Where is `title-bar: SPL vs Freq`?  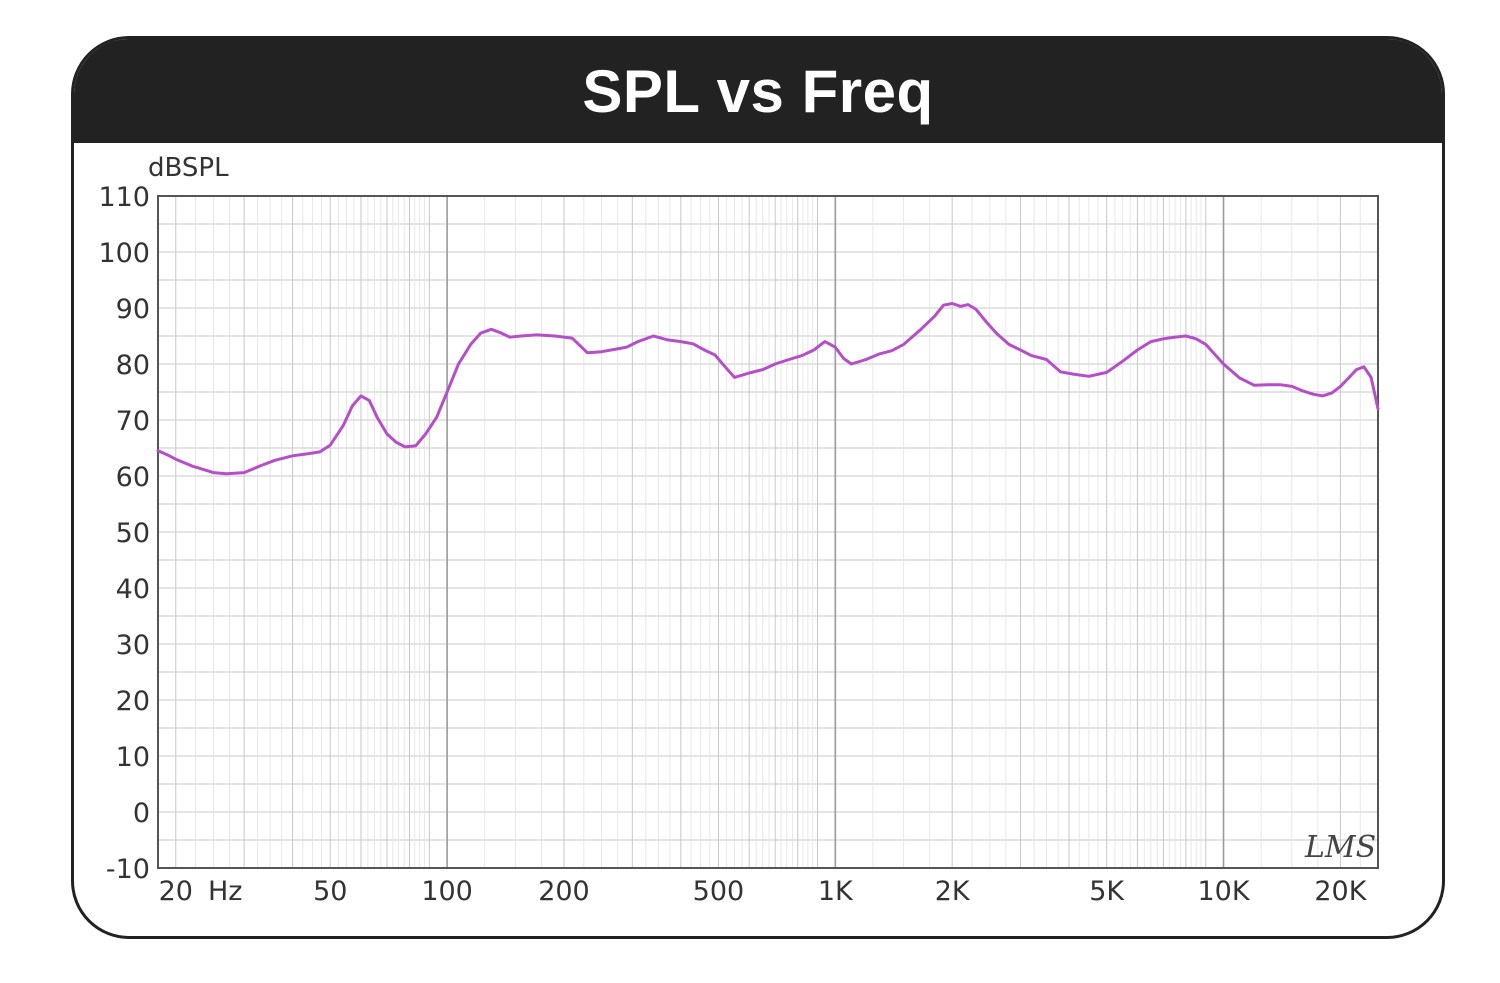
title-bar: SPL vs Freq is located at coordinates (758, 91).